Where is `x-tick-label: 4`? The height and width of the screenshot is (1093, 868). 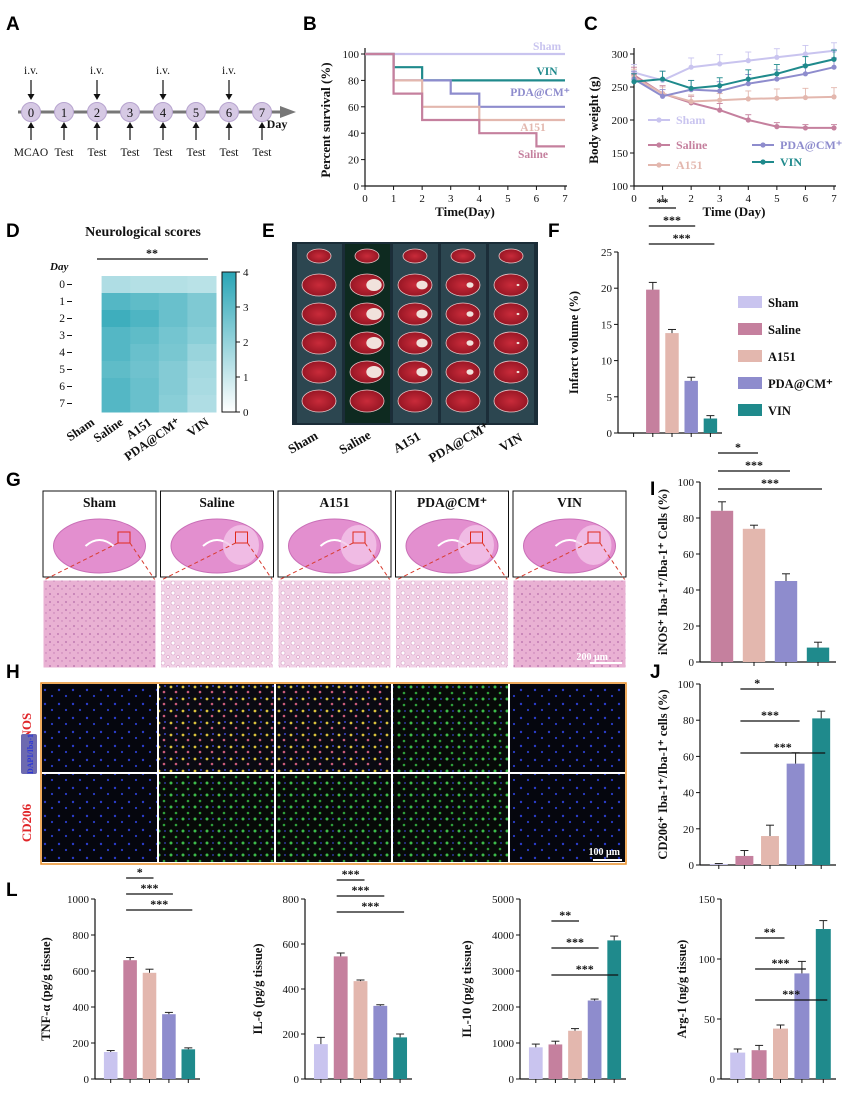 x-tick-label: 4 is located at coordinates (749, 199).